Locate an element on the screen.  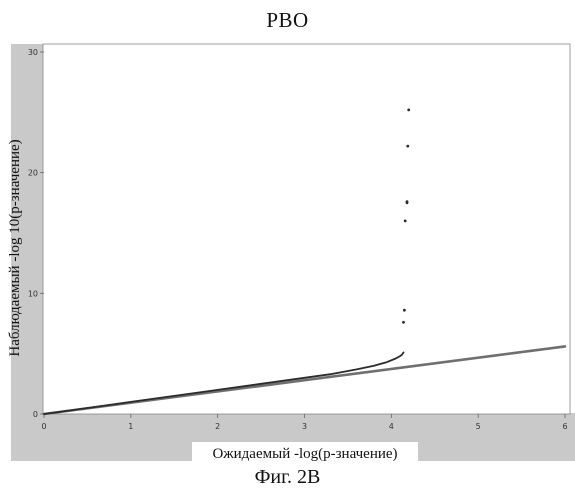
y-tick-label: 20 is located at coordinates (33, 173).